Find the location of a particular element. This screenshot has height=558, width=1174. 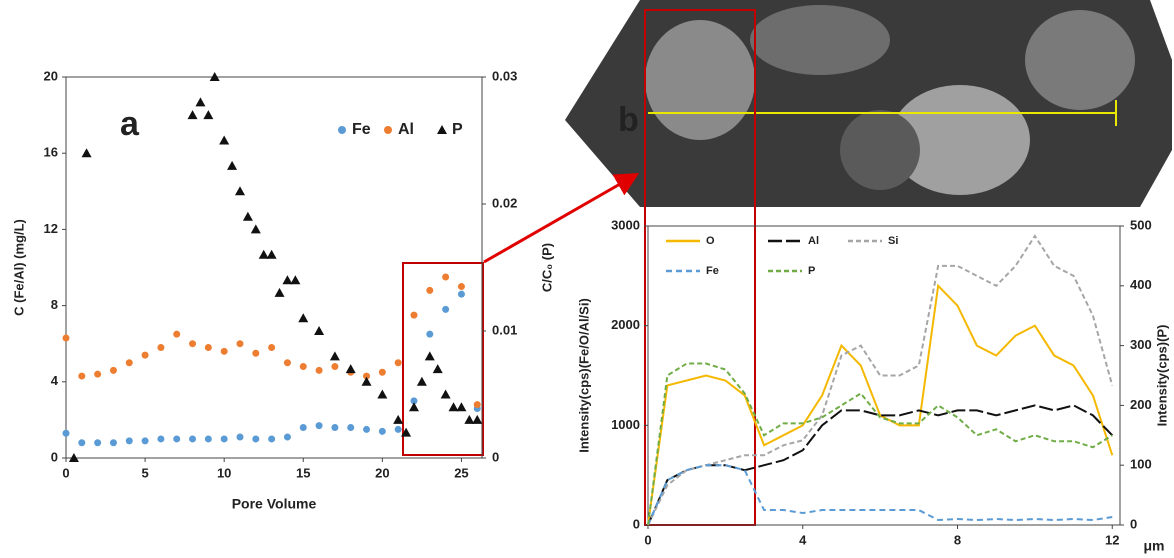

panel-label: a is located at coordinates (130, 124).